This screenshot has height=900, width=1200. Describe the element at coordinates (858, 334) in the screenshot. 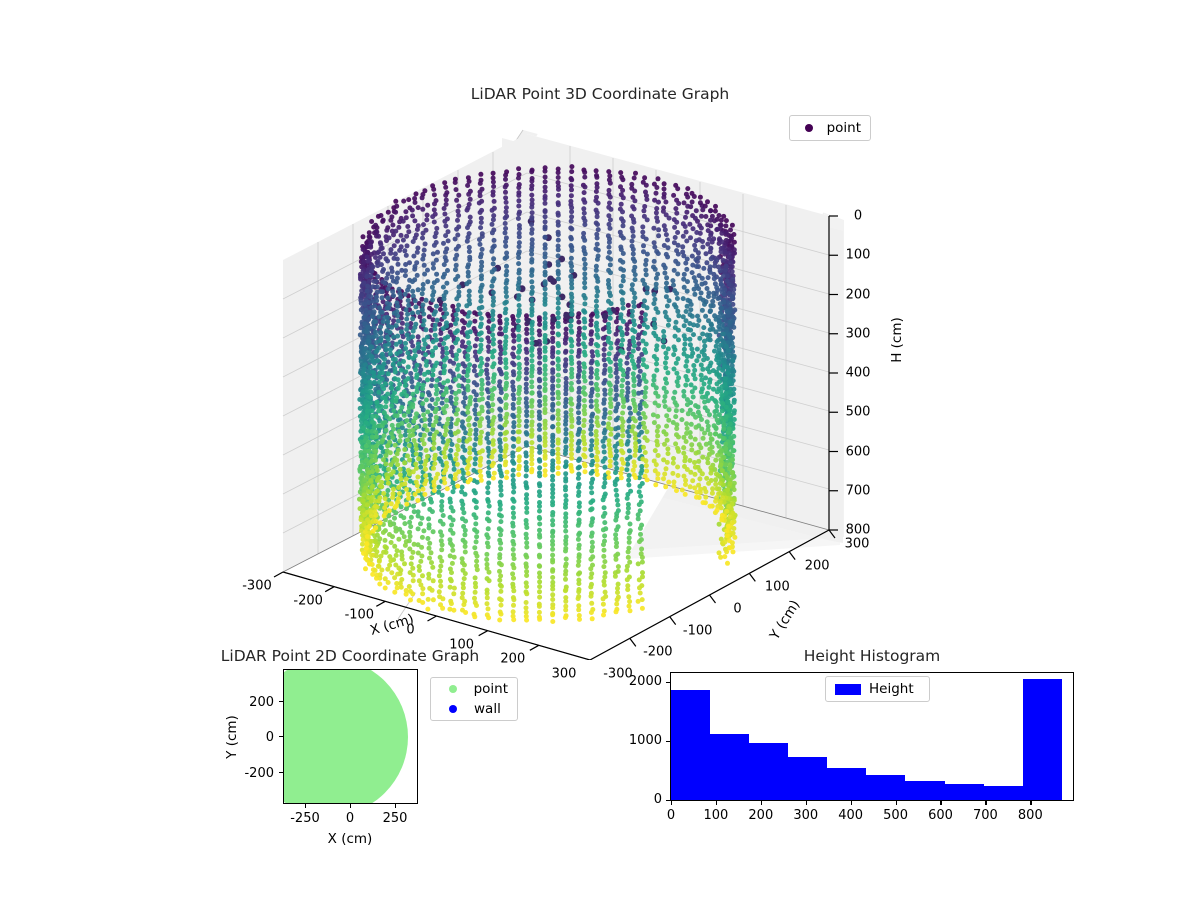

I see `ticklabel-3d-z-3: 300` at that location.